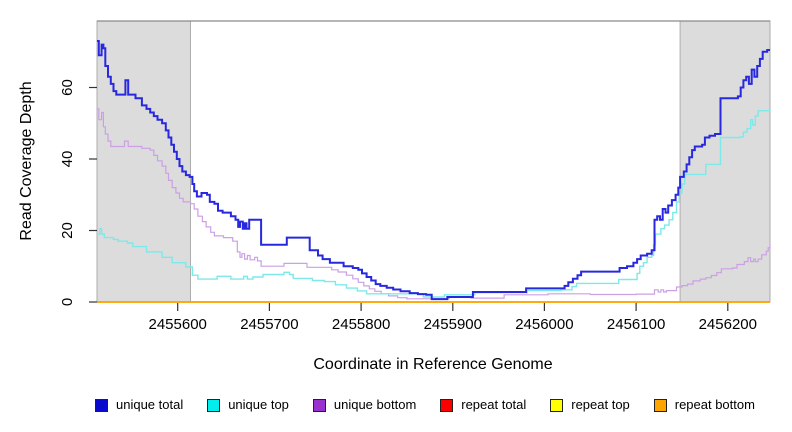 The width and height of the screenshot is (792, 432). I want to click on legend-label-unique-total: unique total, so click(150, 404).